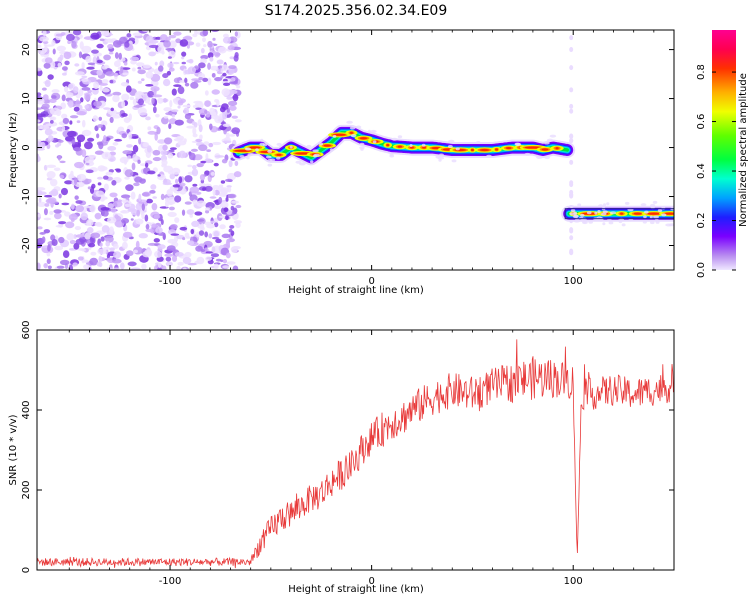 Image resolution: width=750 pixels, height=600 pixels. I want to click on spectrogram-x-tick-label: -100, so click(170, 281).